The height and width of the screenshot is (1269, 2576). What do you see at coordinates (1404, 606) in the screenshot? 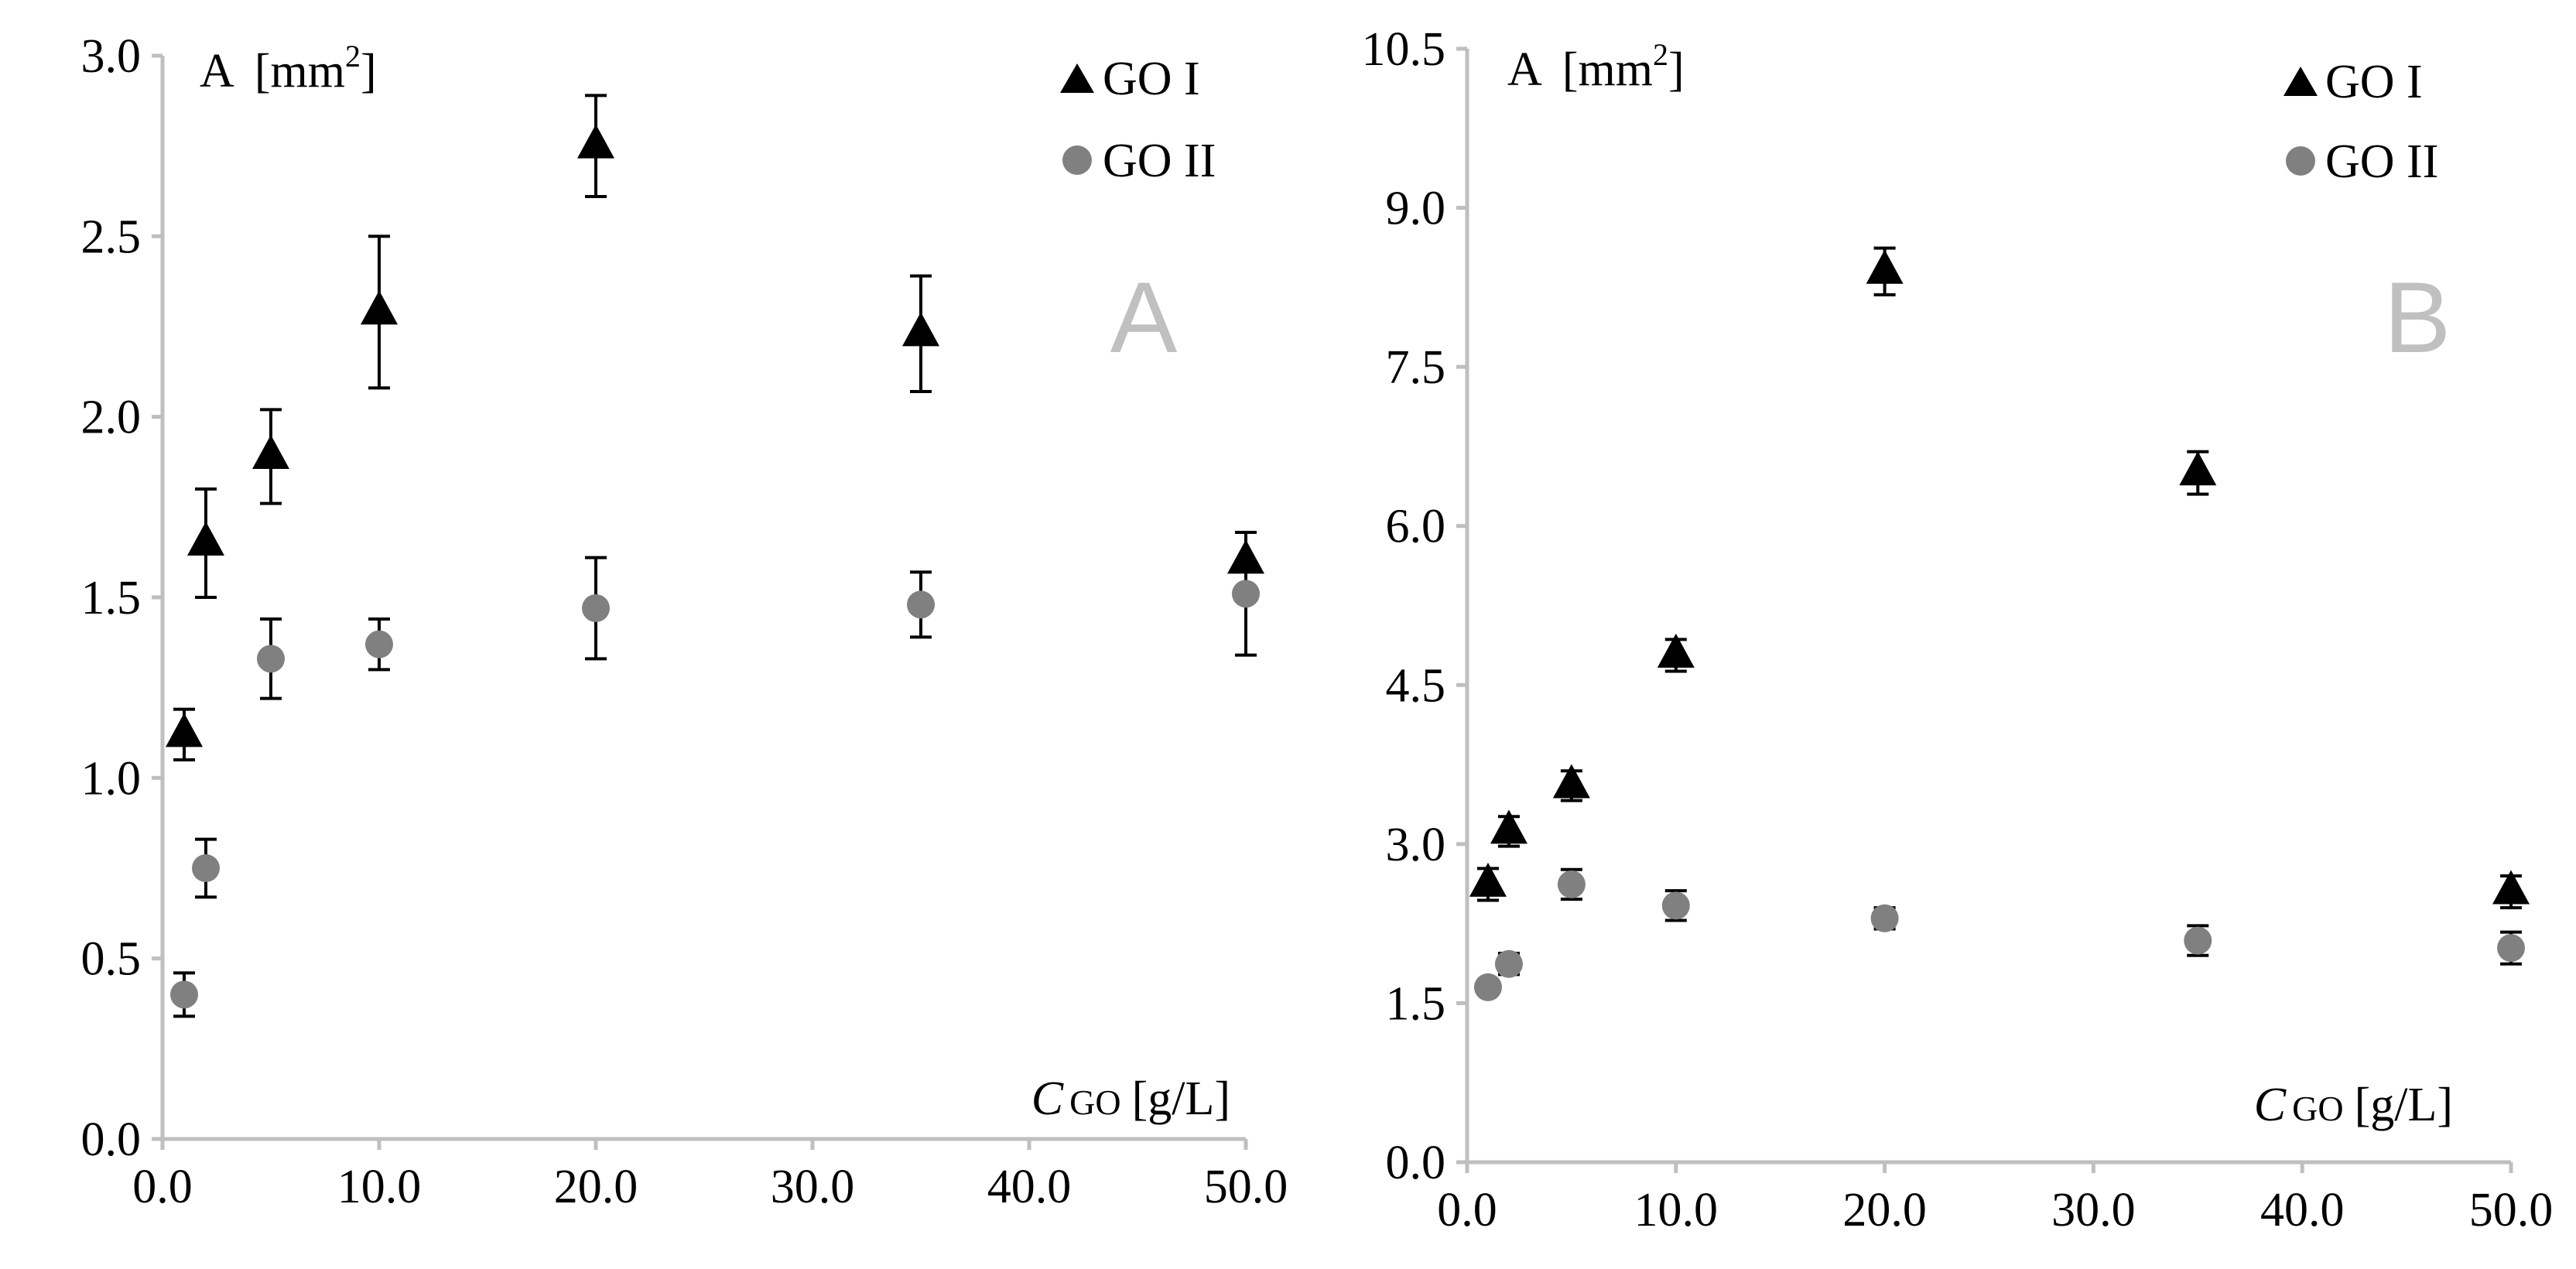
I see `y-tick-labels: 0.0 1.5 3.0 4.5 6.0 7.5 9.0 10.5` at bounding box center [1404, 606].